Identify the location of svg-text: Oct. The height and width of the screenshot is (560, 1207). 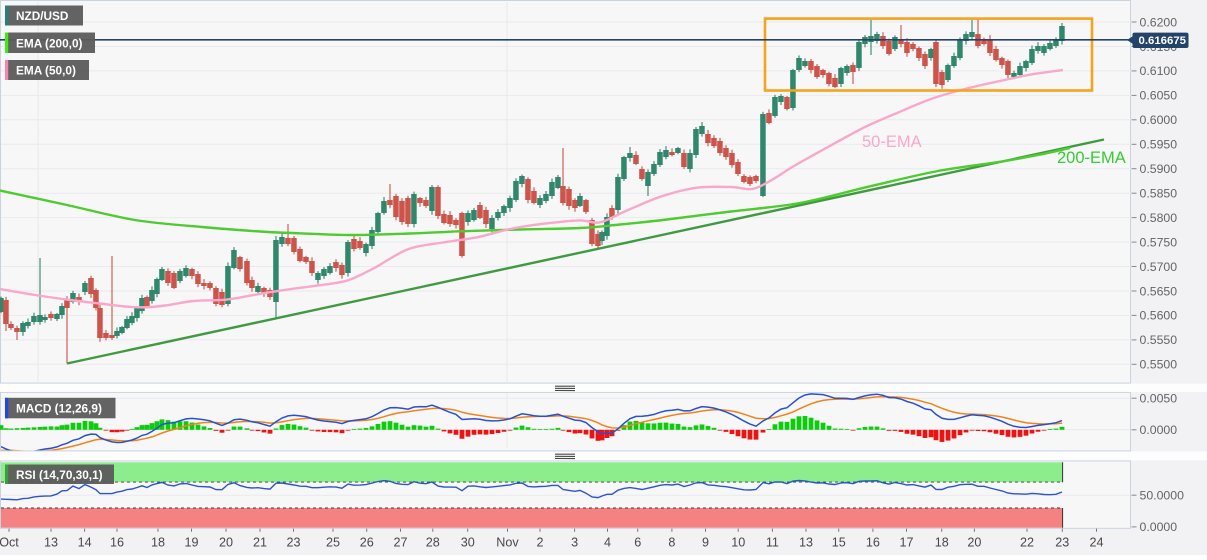
(9, 542).